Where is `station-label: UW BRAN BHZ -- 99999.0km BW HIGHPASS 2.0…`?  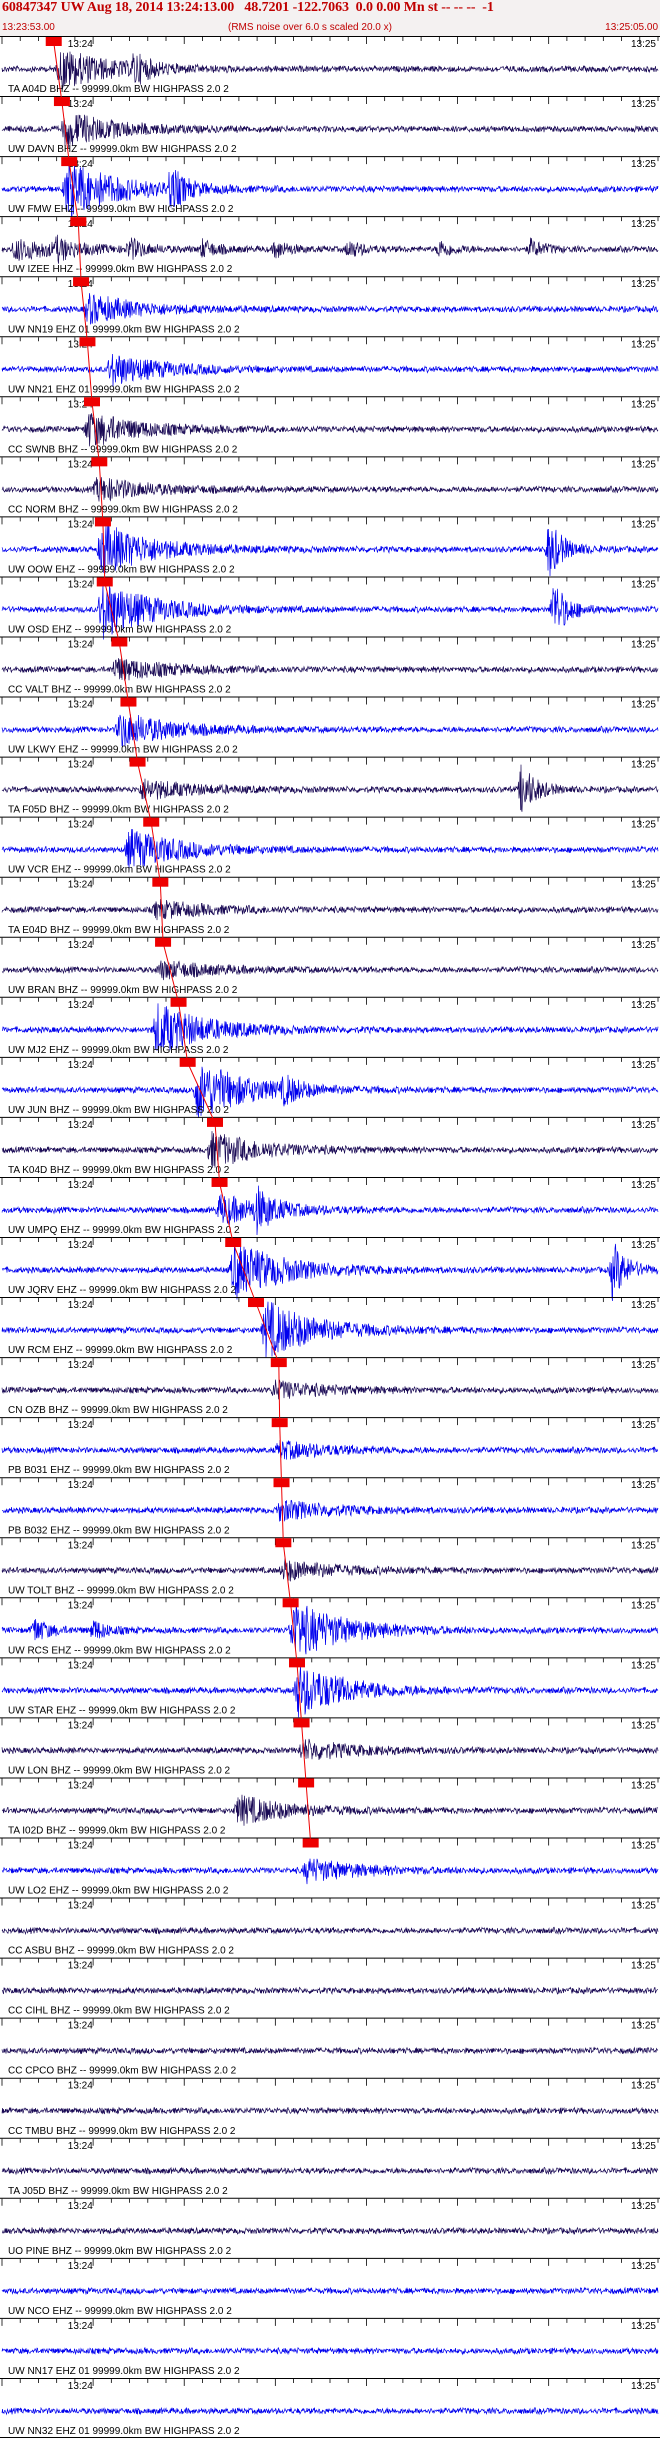 station-label: UW BRAN BHZ -- 99999.0km BW HIGHPASS 2.0… is located at coordinates (123, 990).